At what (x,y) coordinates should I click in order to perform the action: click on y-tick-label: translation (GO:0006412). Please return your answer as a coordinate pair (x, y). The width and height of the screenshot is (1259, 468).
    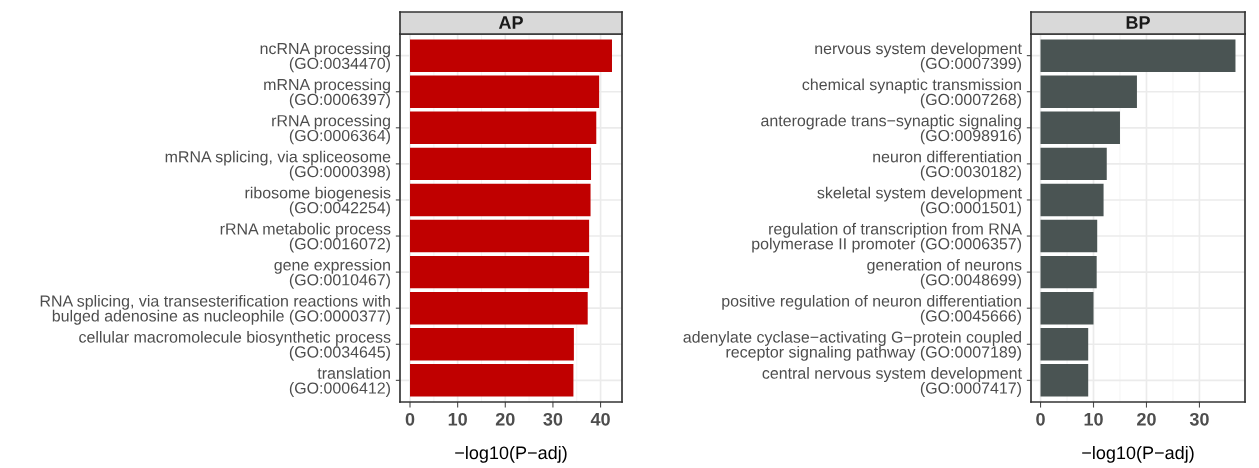
    Looking at the image, I should click on (339, 382).